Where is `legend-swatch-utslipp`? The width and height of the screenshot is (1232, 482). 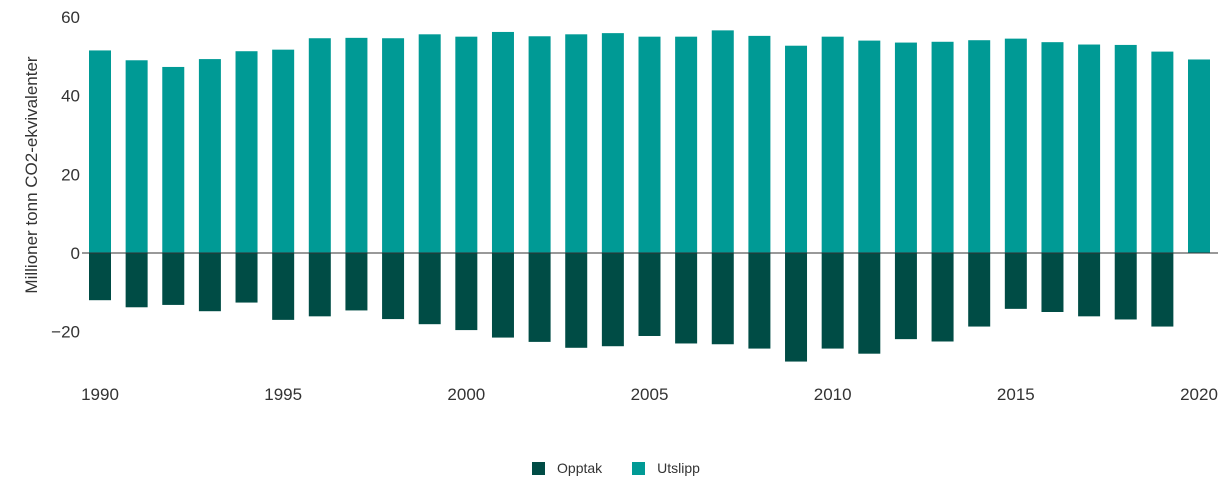
legend-swatch-utslipp is located at coordinates (639, 468).